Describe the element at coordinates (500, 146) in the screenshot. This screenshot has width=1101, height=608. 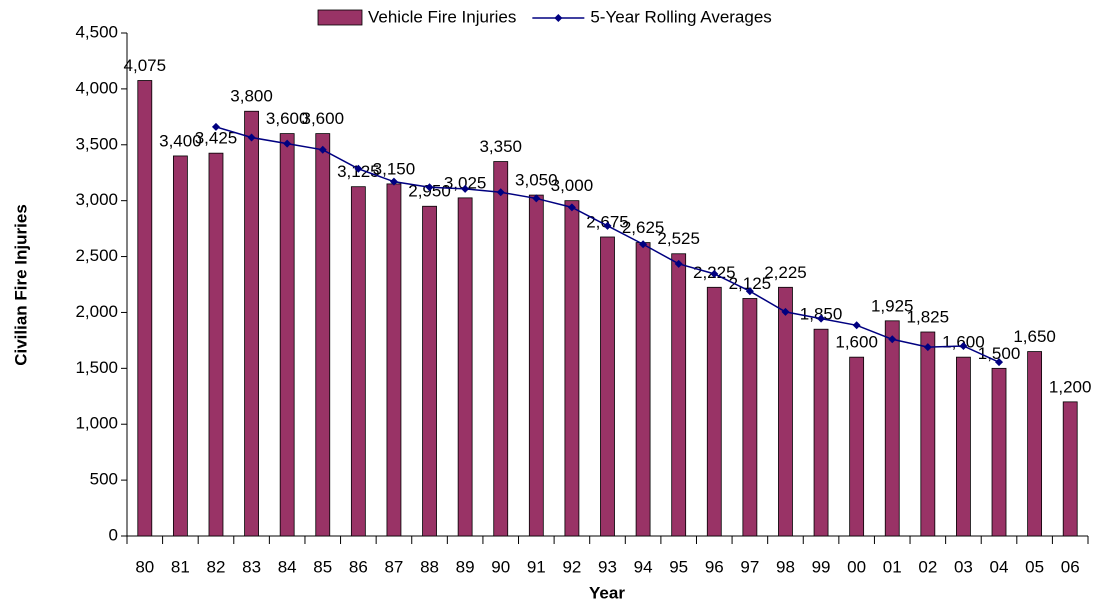
I see `data-label: 3,350` at that location.